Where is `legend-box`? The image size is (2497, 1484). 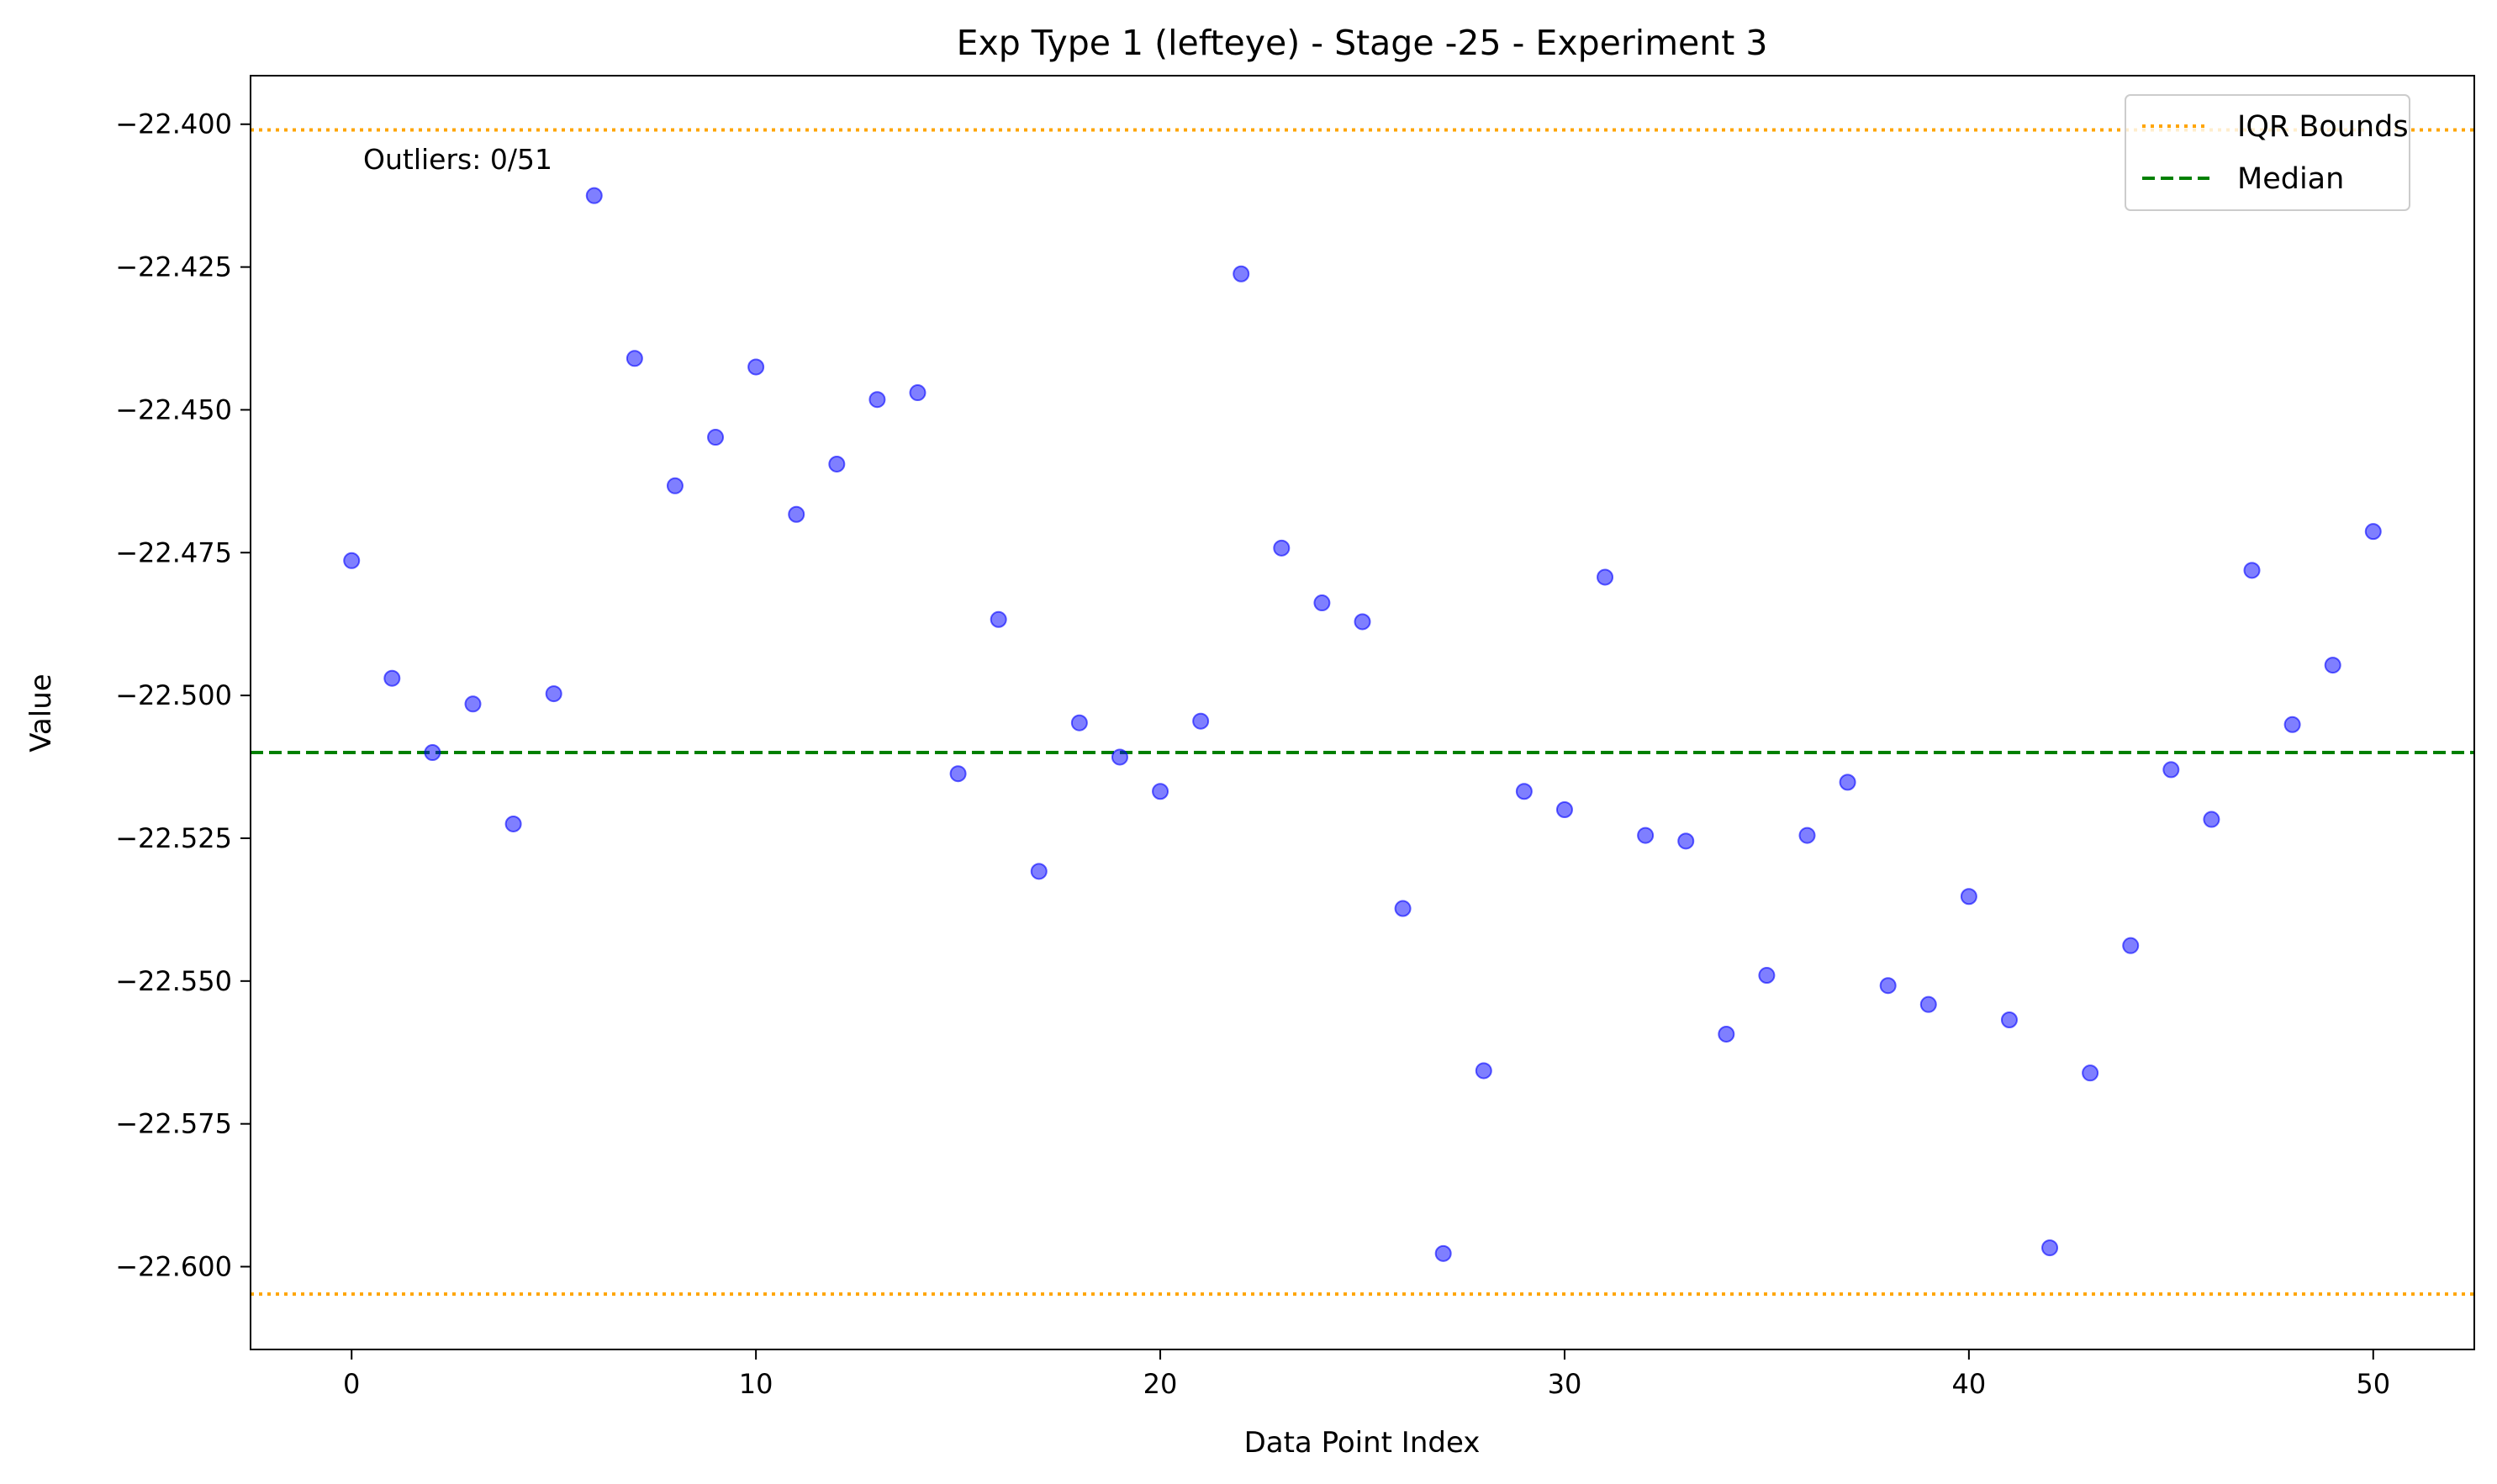 legend-box is located at coordinates (2267, 152).